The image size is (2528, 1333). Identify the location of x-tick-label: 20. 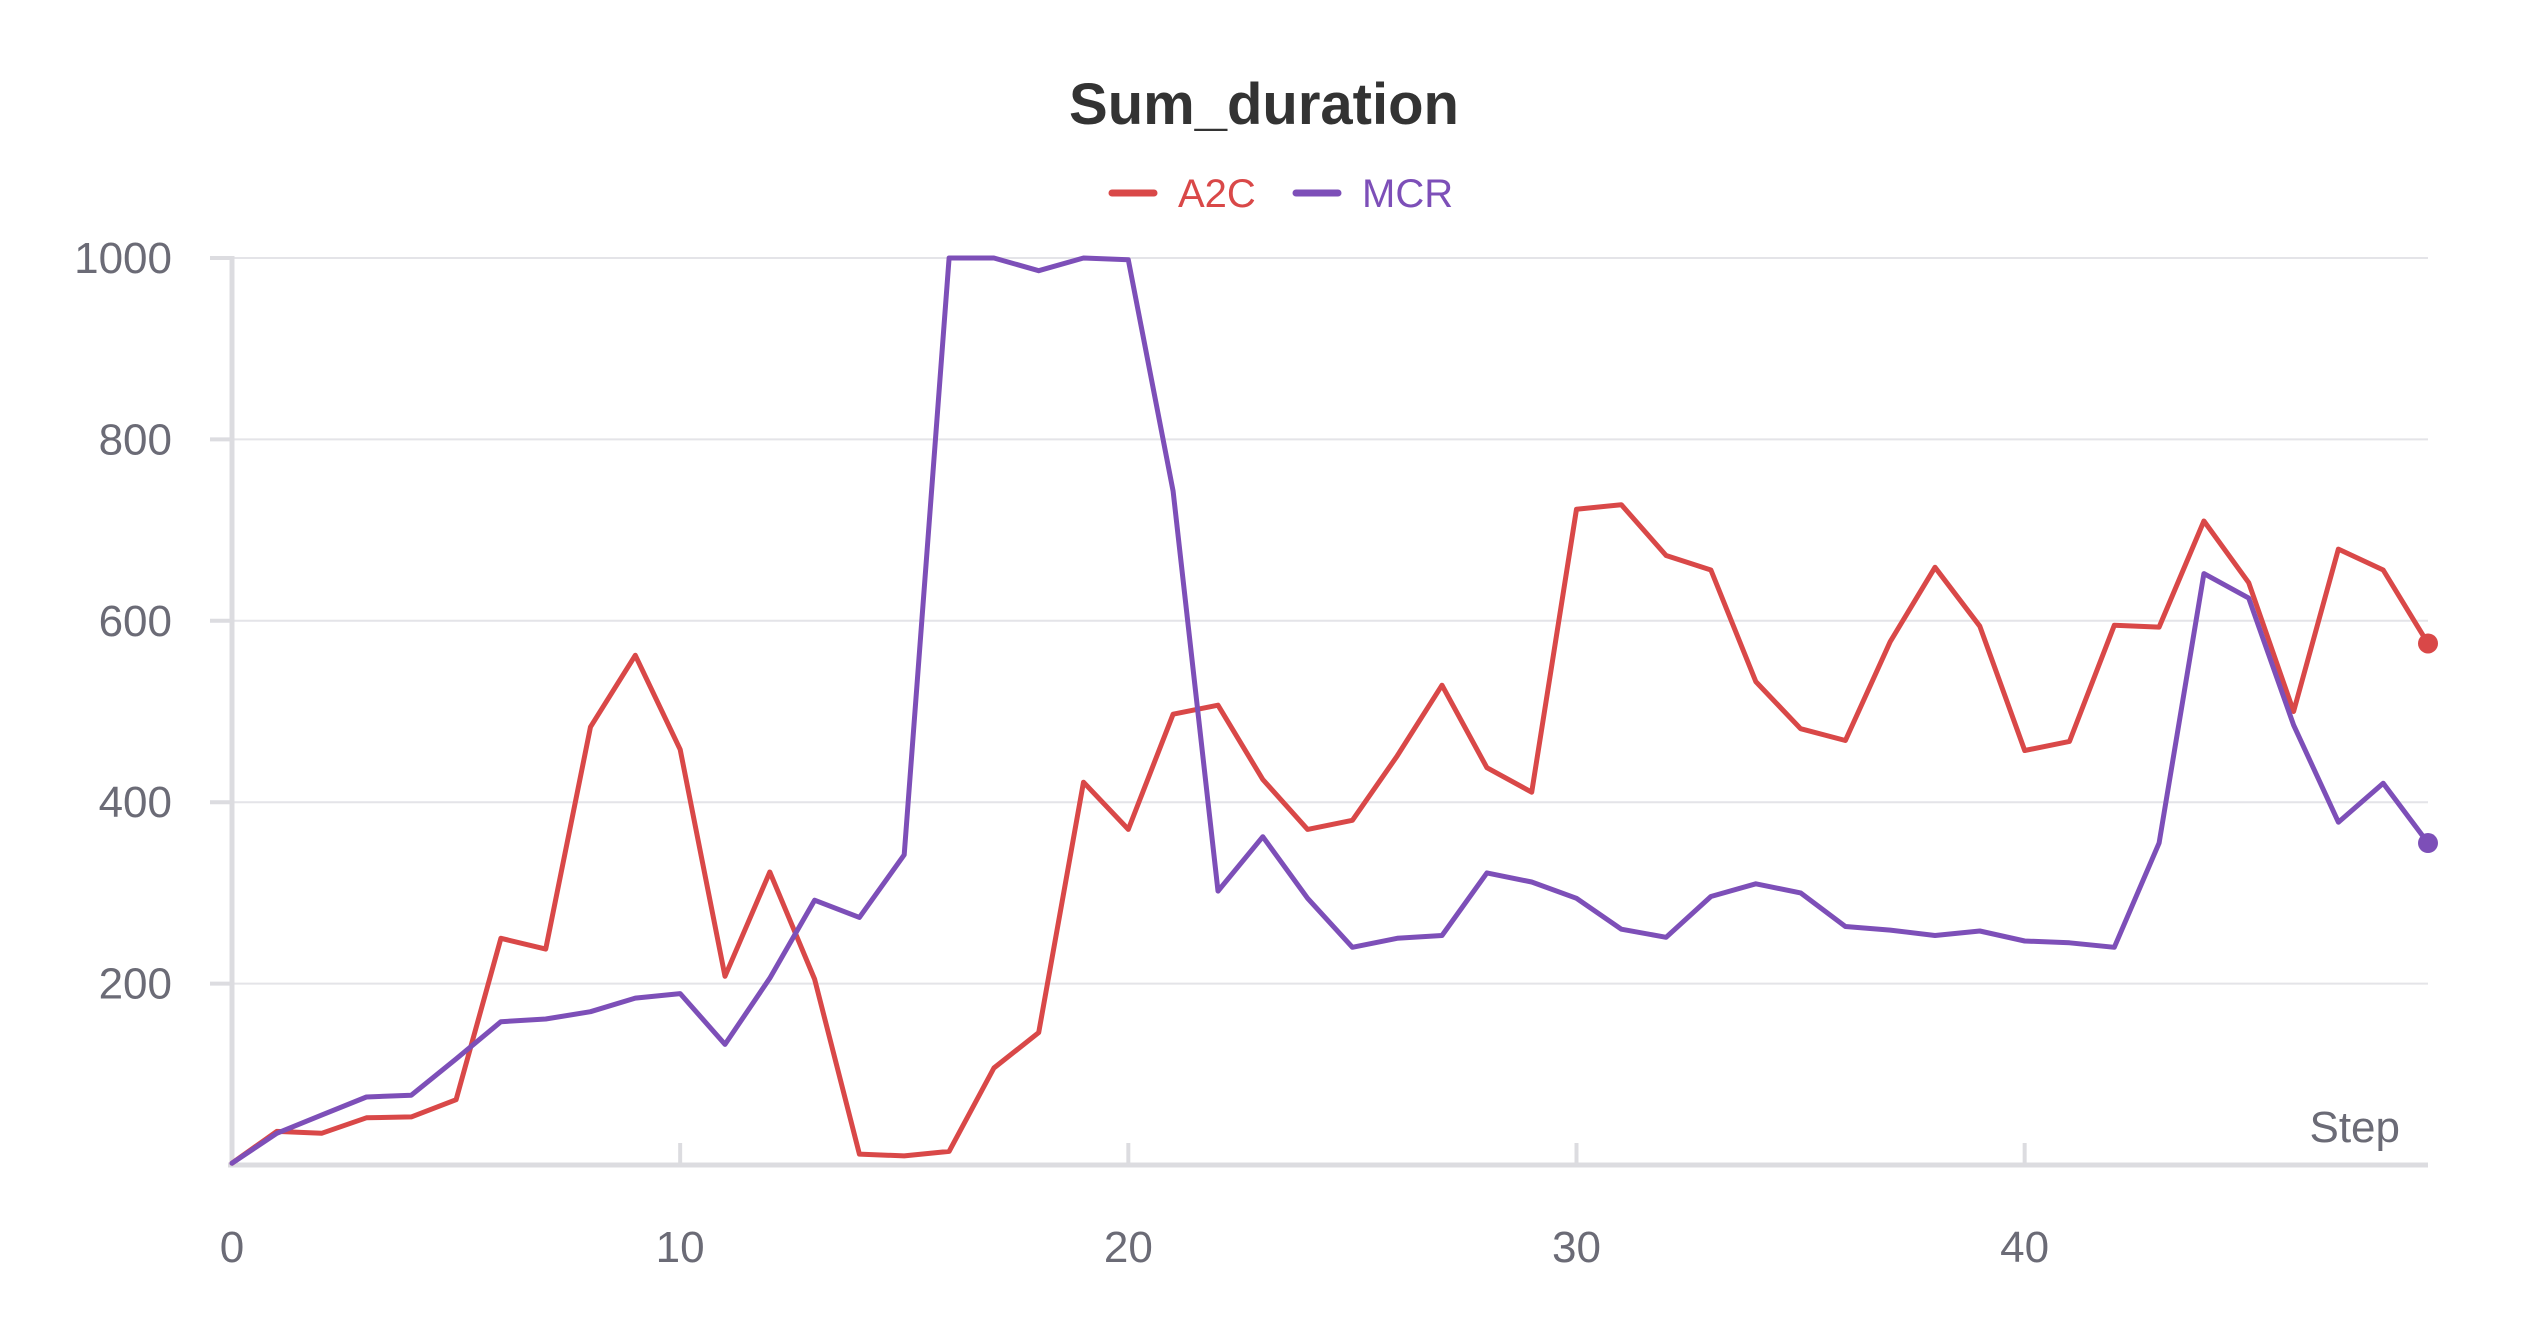
(1128, 1247).